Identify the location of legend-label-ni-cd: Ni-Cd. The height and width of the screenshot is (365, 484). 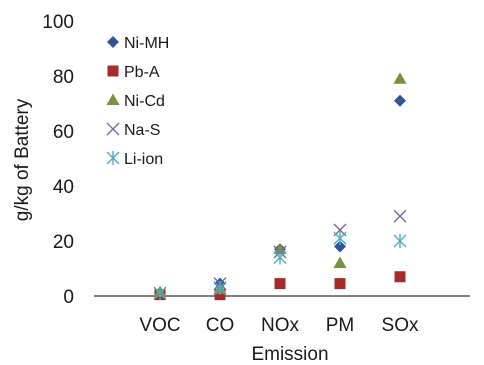
(144, 101).